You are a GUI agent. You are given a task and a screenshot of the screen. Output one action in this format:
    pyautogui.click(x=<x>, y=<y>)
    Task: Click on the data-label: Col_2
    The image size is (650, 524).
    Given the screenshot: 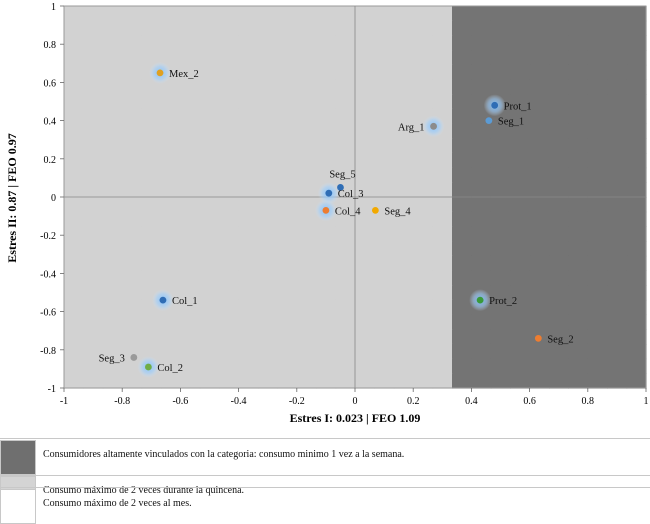 What is the action you would take?
    pyautogui.click(x=170, y=368)
    